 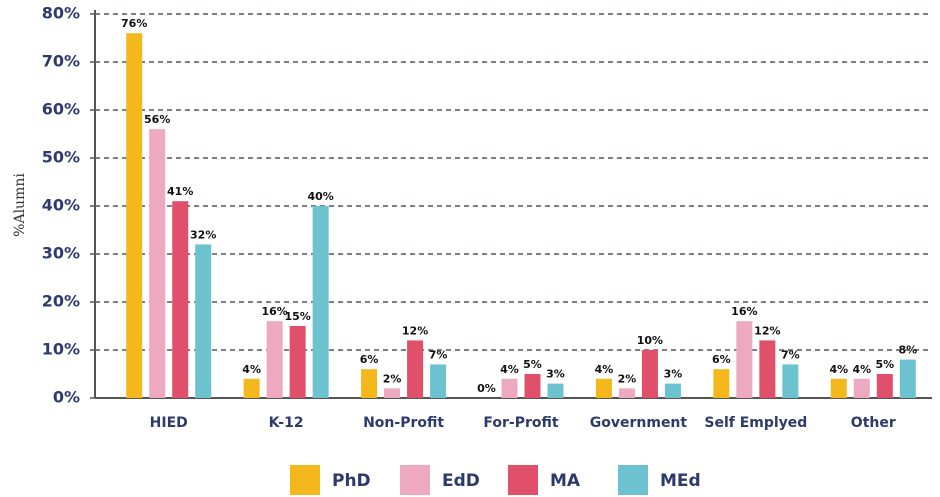 I want to click on value-label: 10%, so click(x=650, y=340).